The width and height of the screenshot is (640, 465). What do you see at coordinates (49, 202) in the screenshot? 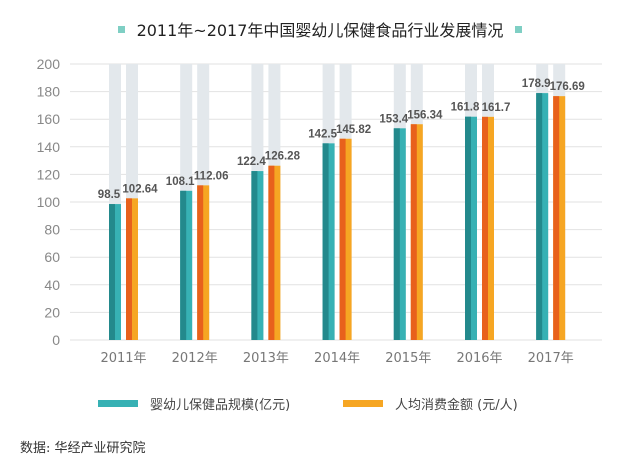
I see `y-tick-label: 100` at bounding box center [49, 202].